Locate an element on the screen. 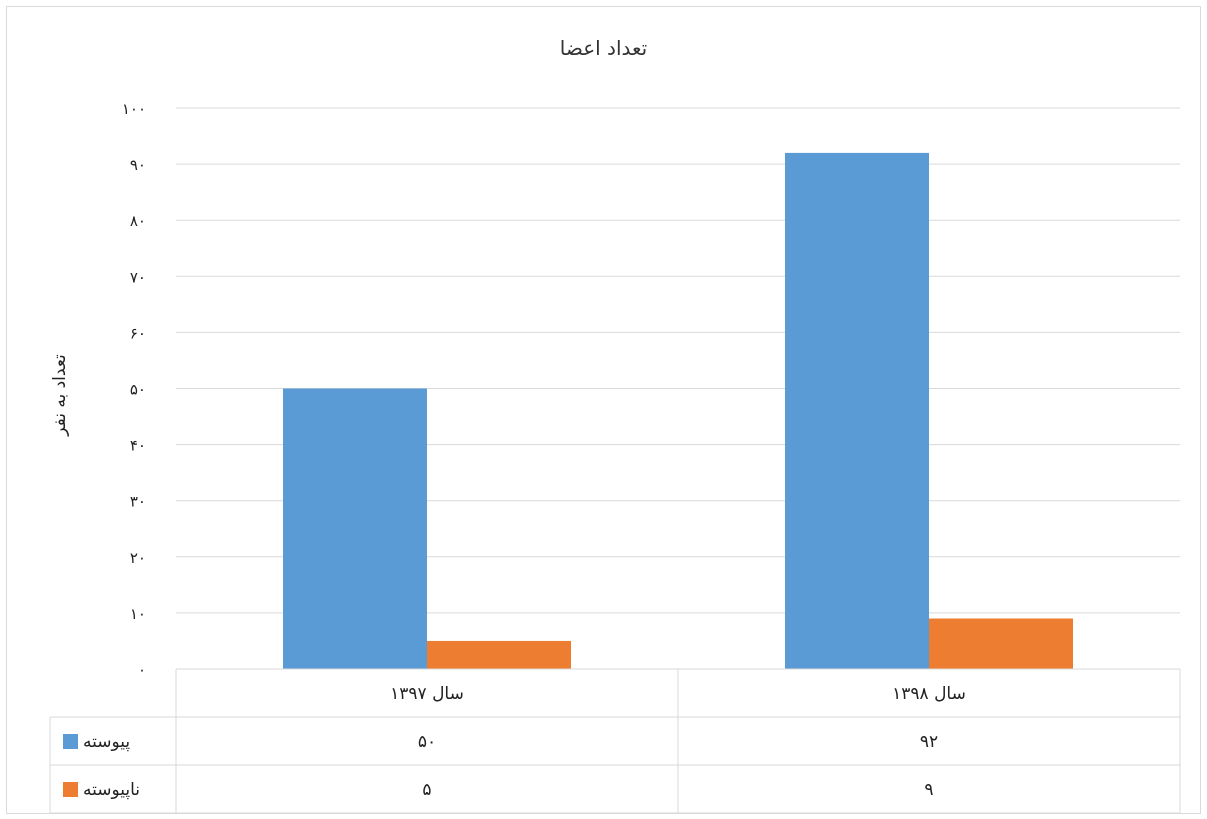 The width and height of the screenshot is (1207, 819). legend-series-name: پیوسته is located at coordinates (106, 742).